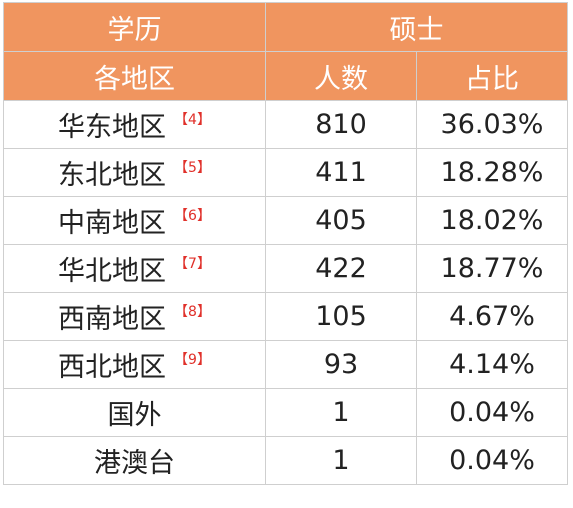  What do you see at coordinates (341, 268) in the screenshot?
I see `count-cell: 422` at bounding box center [341, 268].